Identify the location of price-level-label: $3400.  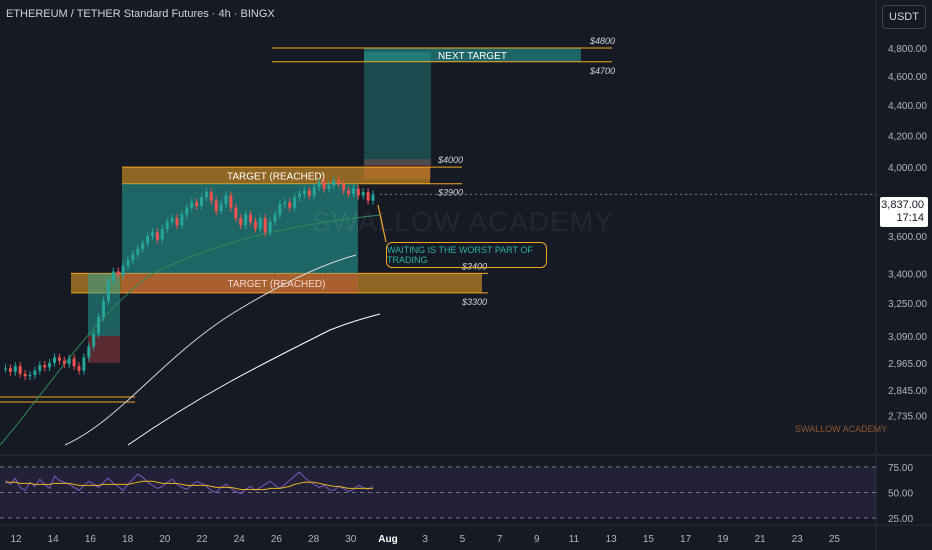
(474, 266).